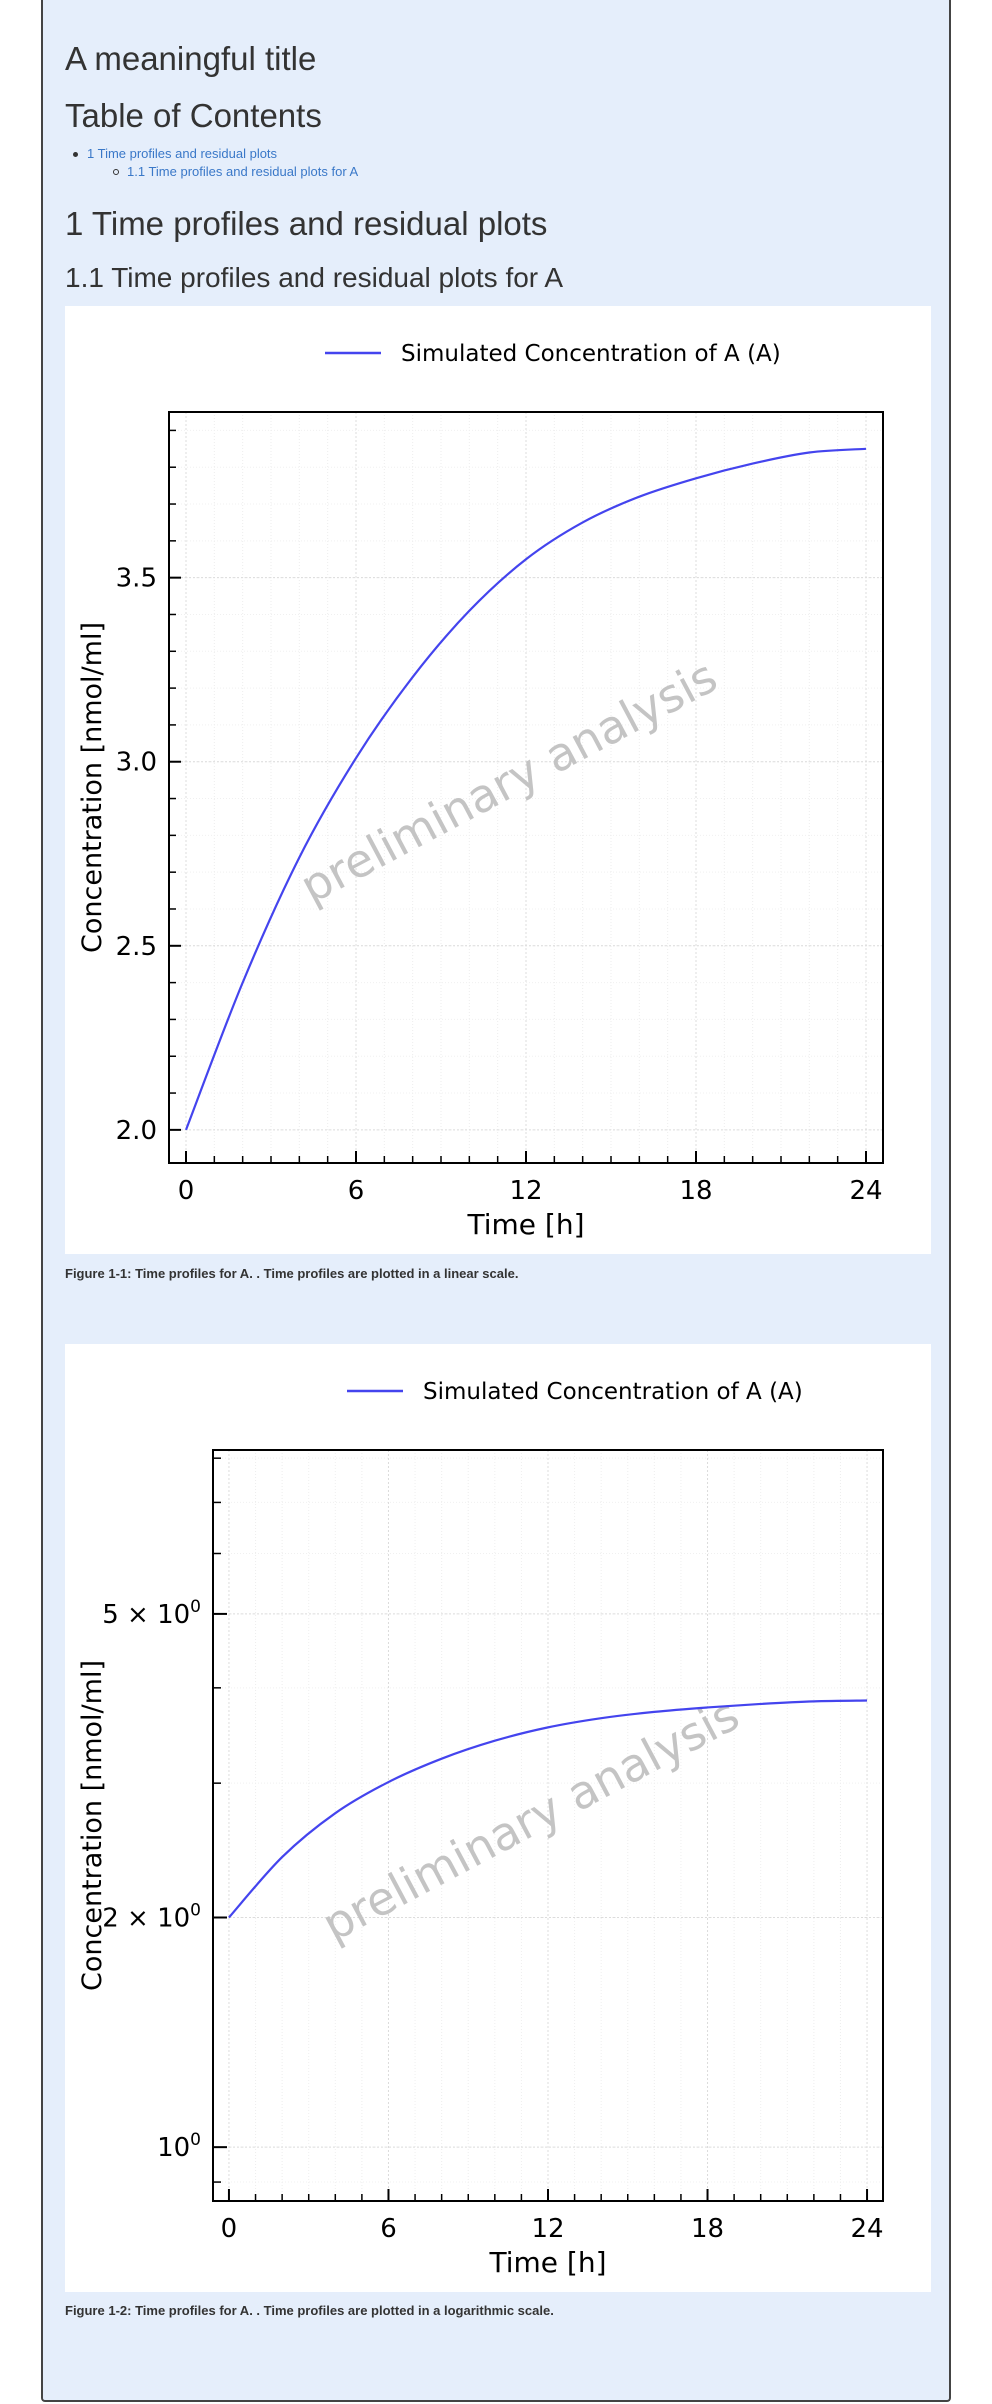 This screenshot has width=992, height=2404. What do you see at coordinates (136, 947) in the screenshot?
I see `y-tick-label: 2.5` at bounding box center [136, 947].